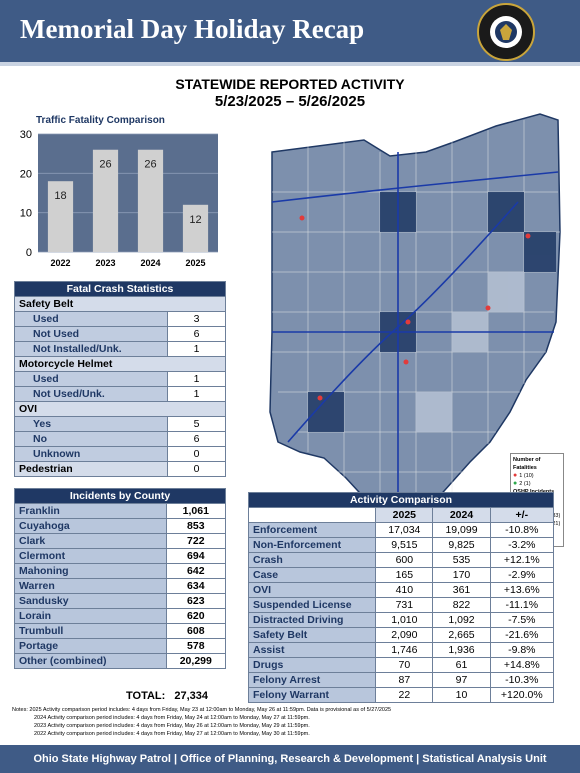 The height and width of the screenshot is (773, 580). I want to click on county-name: Mahoning, so click(90, 571).